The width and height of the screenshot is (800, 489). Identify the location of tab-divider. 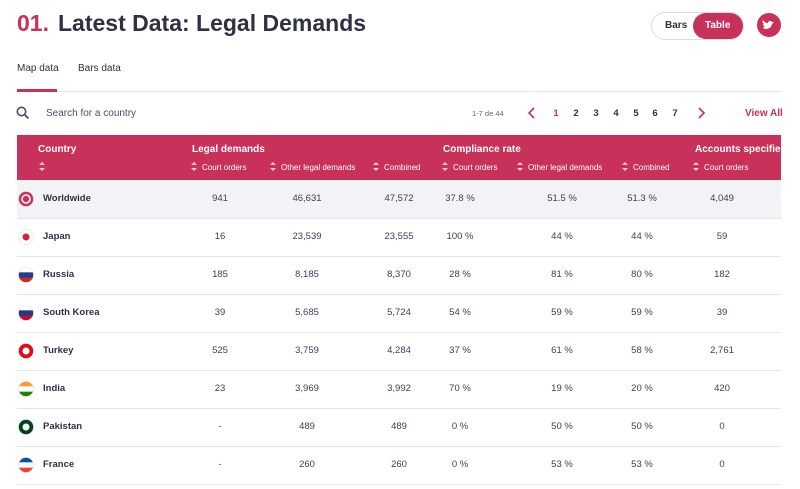
(399, 91).